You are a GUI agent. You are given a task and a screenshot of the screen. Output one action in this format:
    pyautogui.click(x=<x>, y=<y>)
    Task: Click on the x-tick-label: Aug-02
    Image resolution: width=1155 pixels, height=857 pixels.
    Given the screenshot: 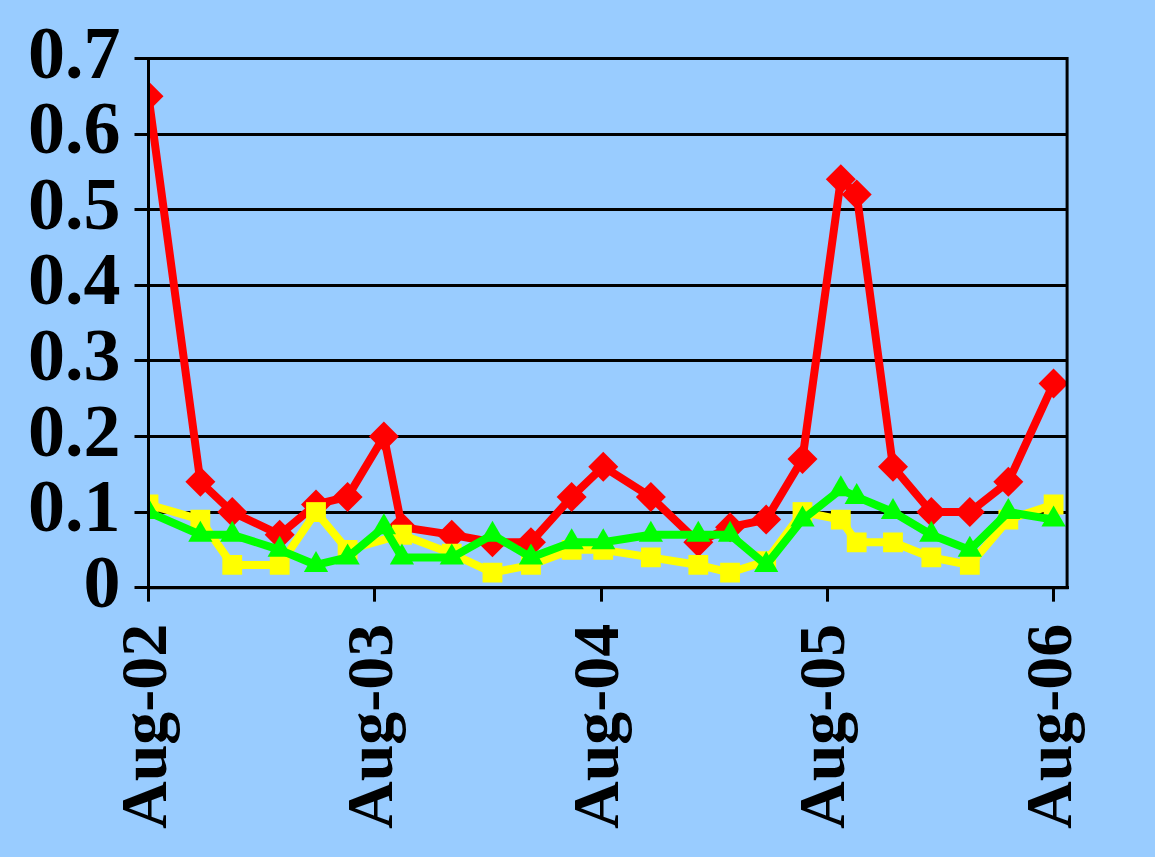 What is the action you would take?
    pyautogui.click(x=143, y=726)
    